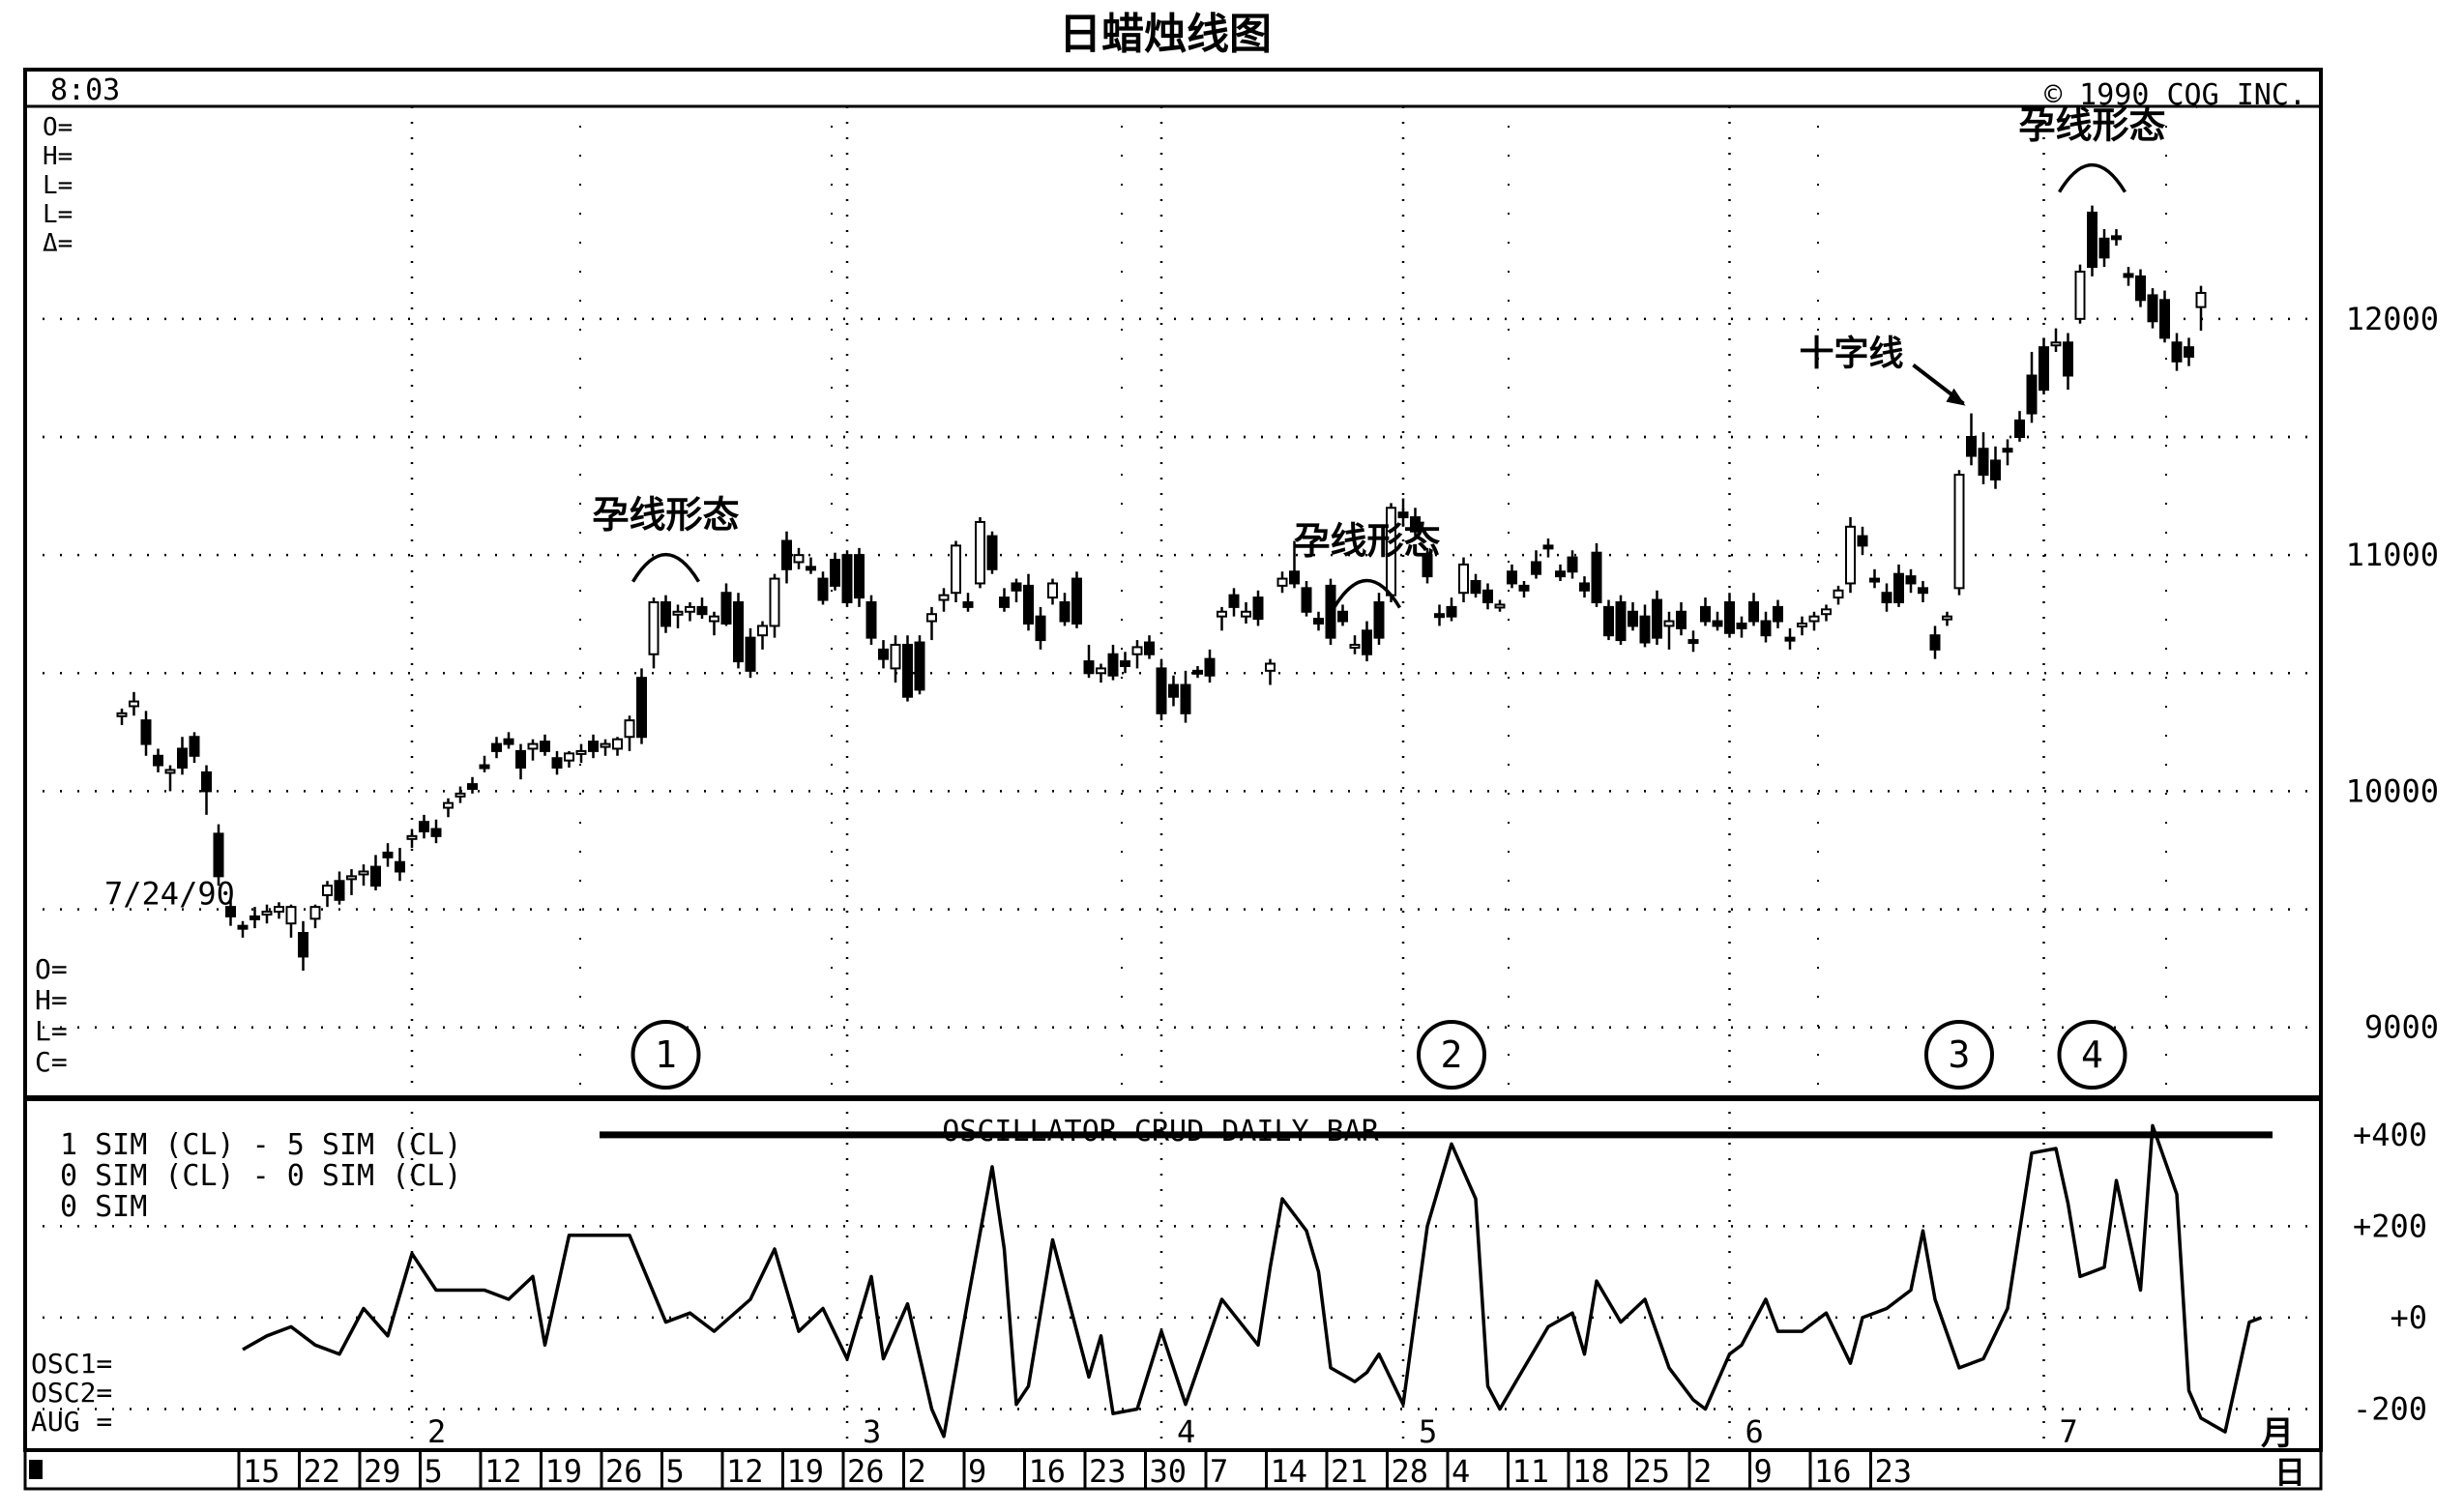 This screenshot has height=1512, width=2464. I want to click on oscillator-readout: OSC2=, so click(71, 1393).